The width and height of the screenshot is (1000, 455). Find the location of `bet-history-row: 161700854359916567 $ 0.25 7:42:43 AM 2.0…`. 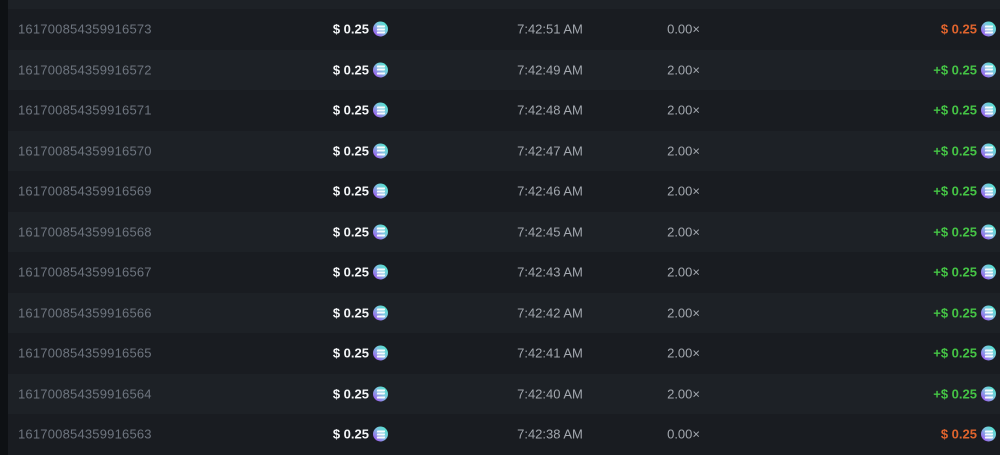

bet-history-row: 161700854359916567 $ 0.25 7:42:43 AM 2.0… is located at coordinates (504, 272).